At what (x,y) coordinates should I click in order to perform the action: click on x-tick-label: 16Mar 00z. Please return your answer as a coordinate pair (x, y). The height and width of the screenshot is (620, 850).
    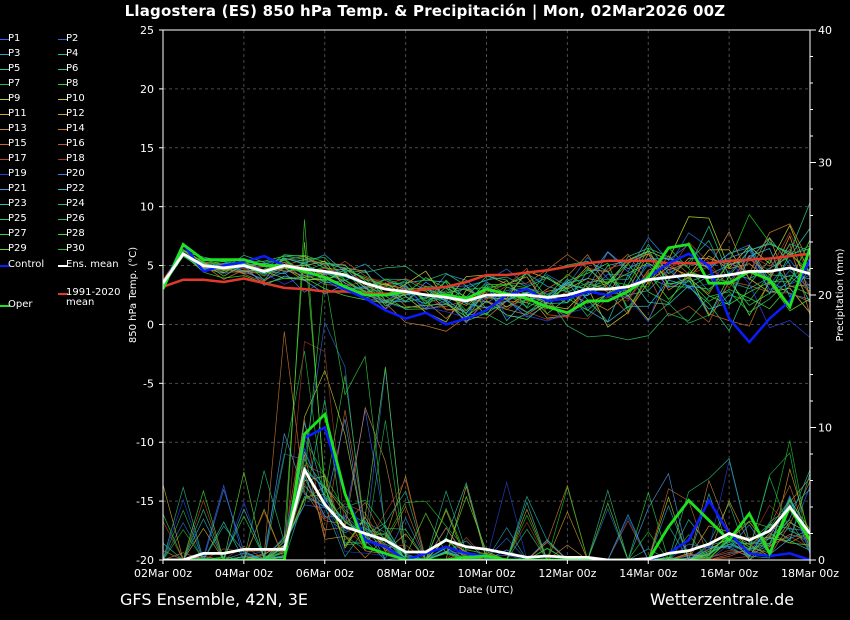
    Looking at the image, I should click on (729, 573).